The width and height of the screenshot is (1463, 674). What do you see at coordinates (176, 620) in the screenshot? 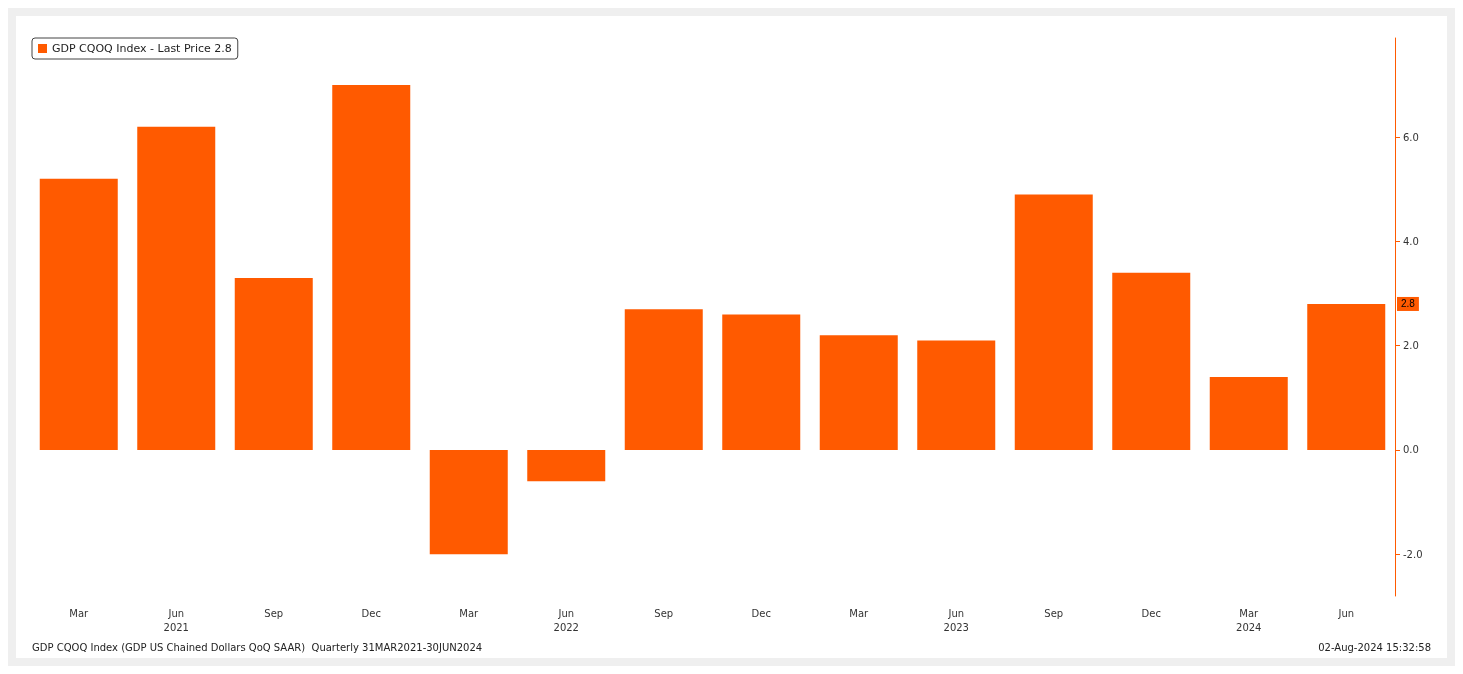
I see `x-tick-label: Jun 2021` at bounding box center [176, 620].